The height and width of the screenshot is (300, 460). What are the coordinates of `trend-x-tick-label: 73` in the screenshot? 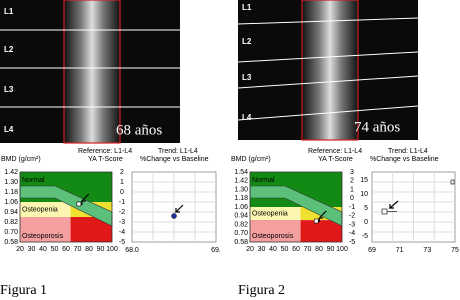 It's located at (427, 250).